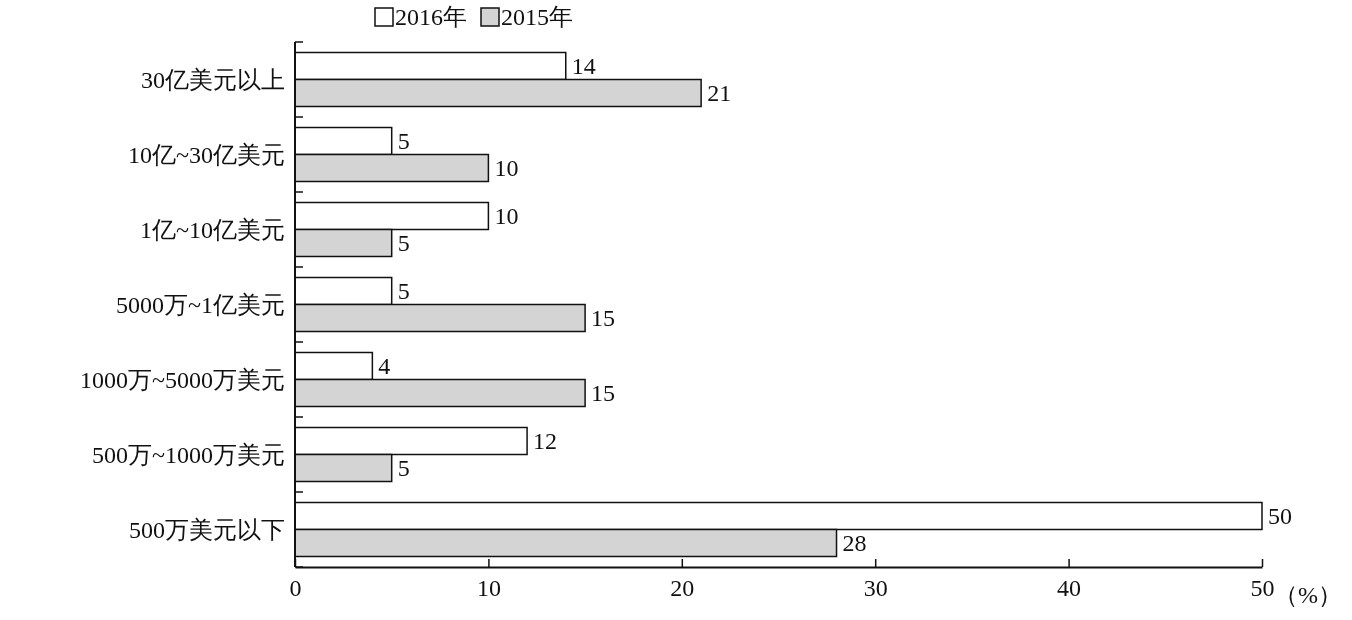  I want to click on y-tick-label: 1亿~10亿美元, so click(212, 229).